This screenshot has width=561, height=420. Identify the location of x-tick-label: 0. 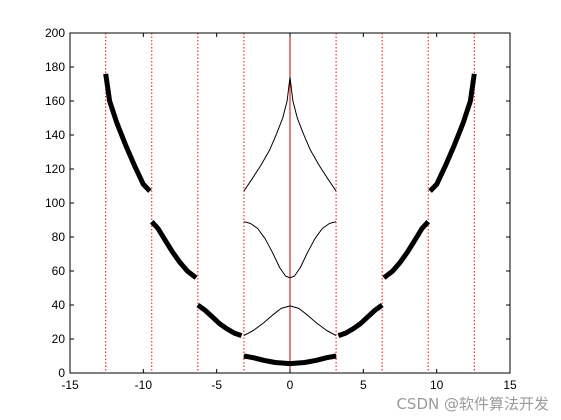
(290, 385).